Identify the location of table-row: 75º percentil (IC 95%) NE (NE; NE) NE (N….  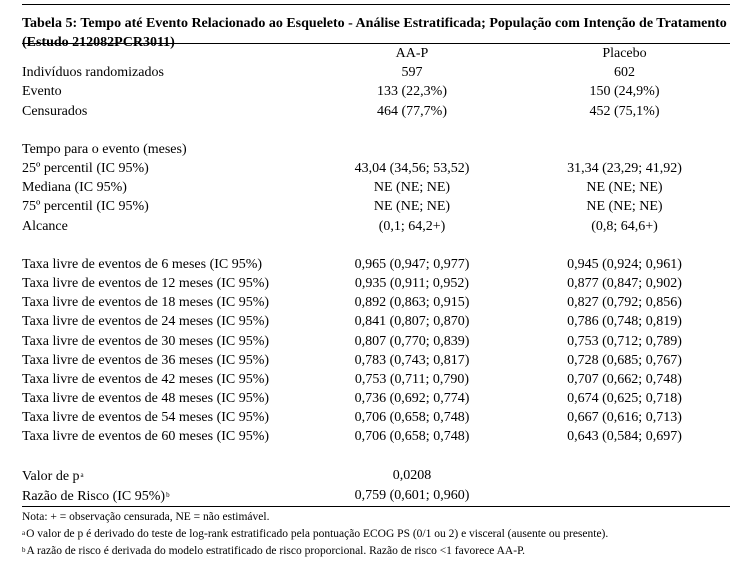
(376, 206).